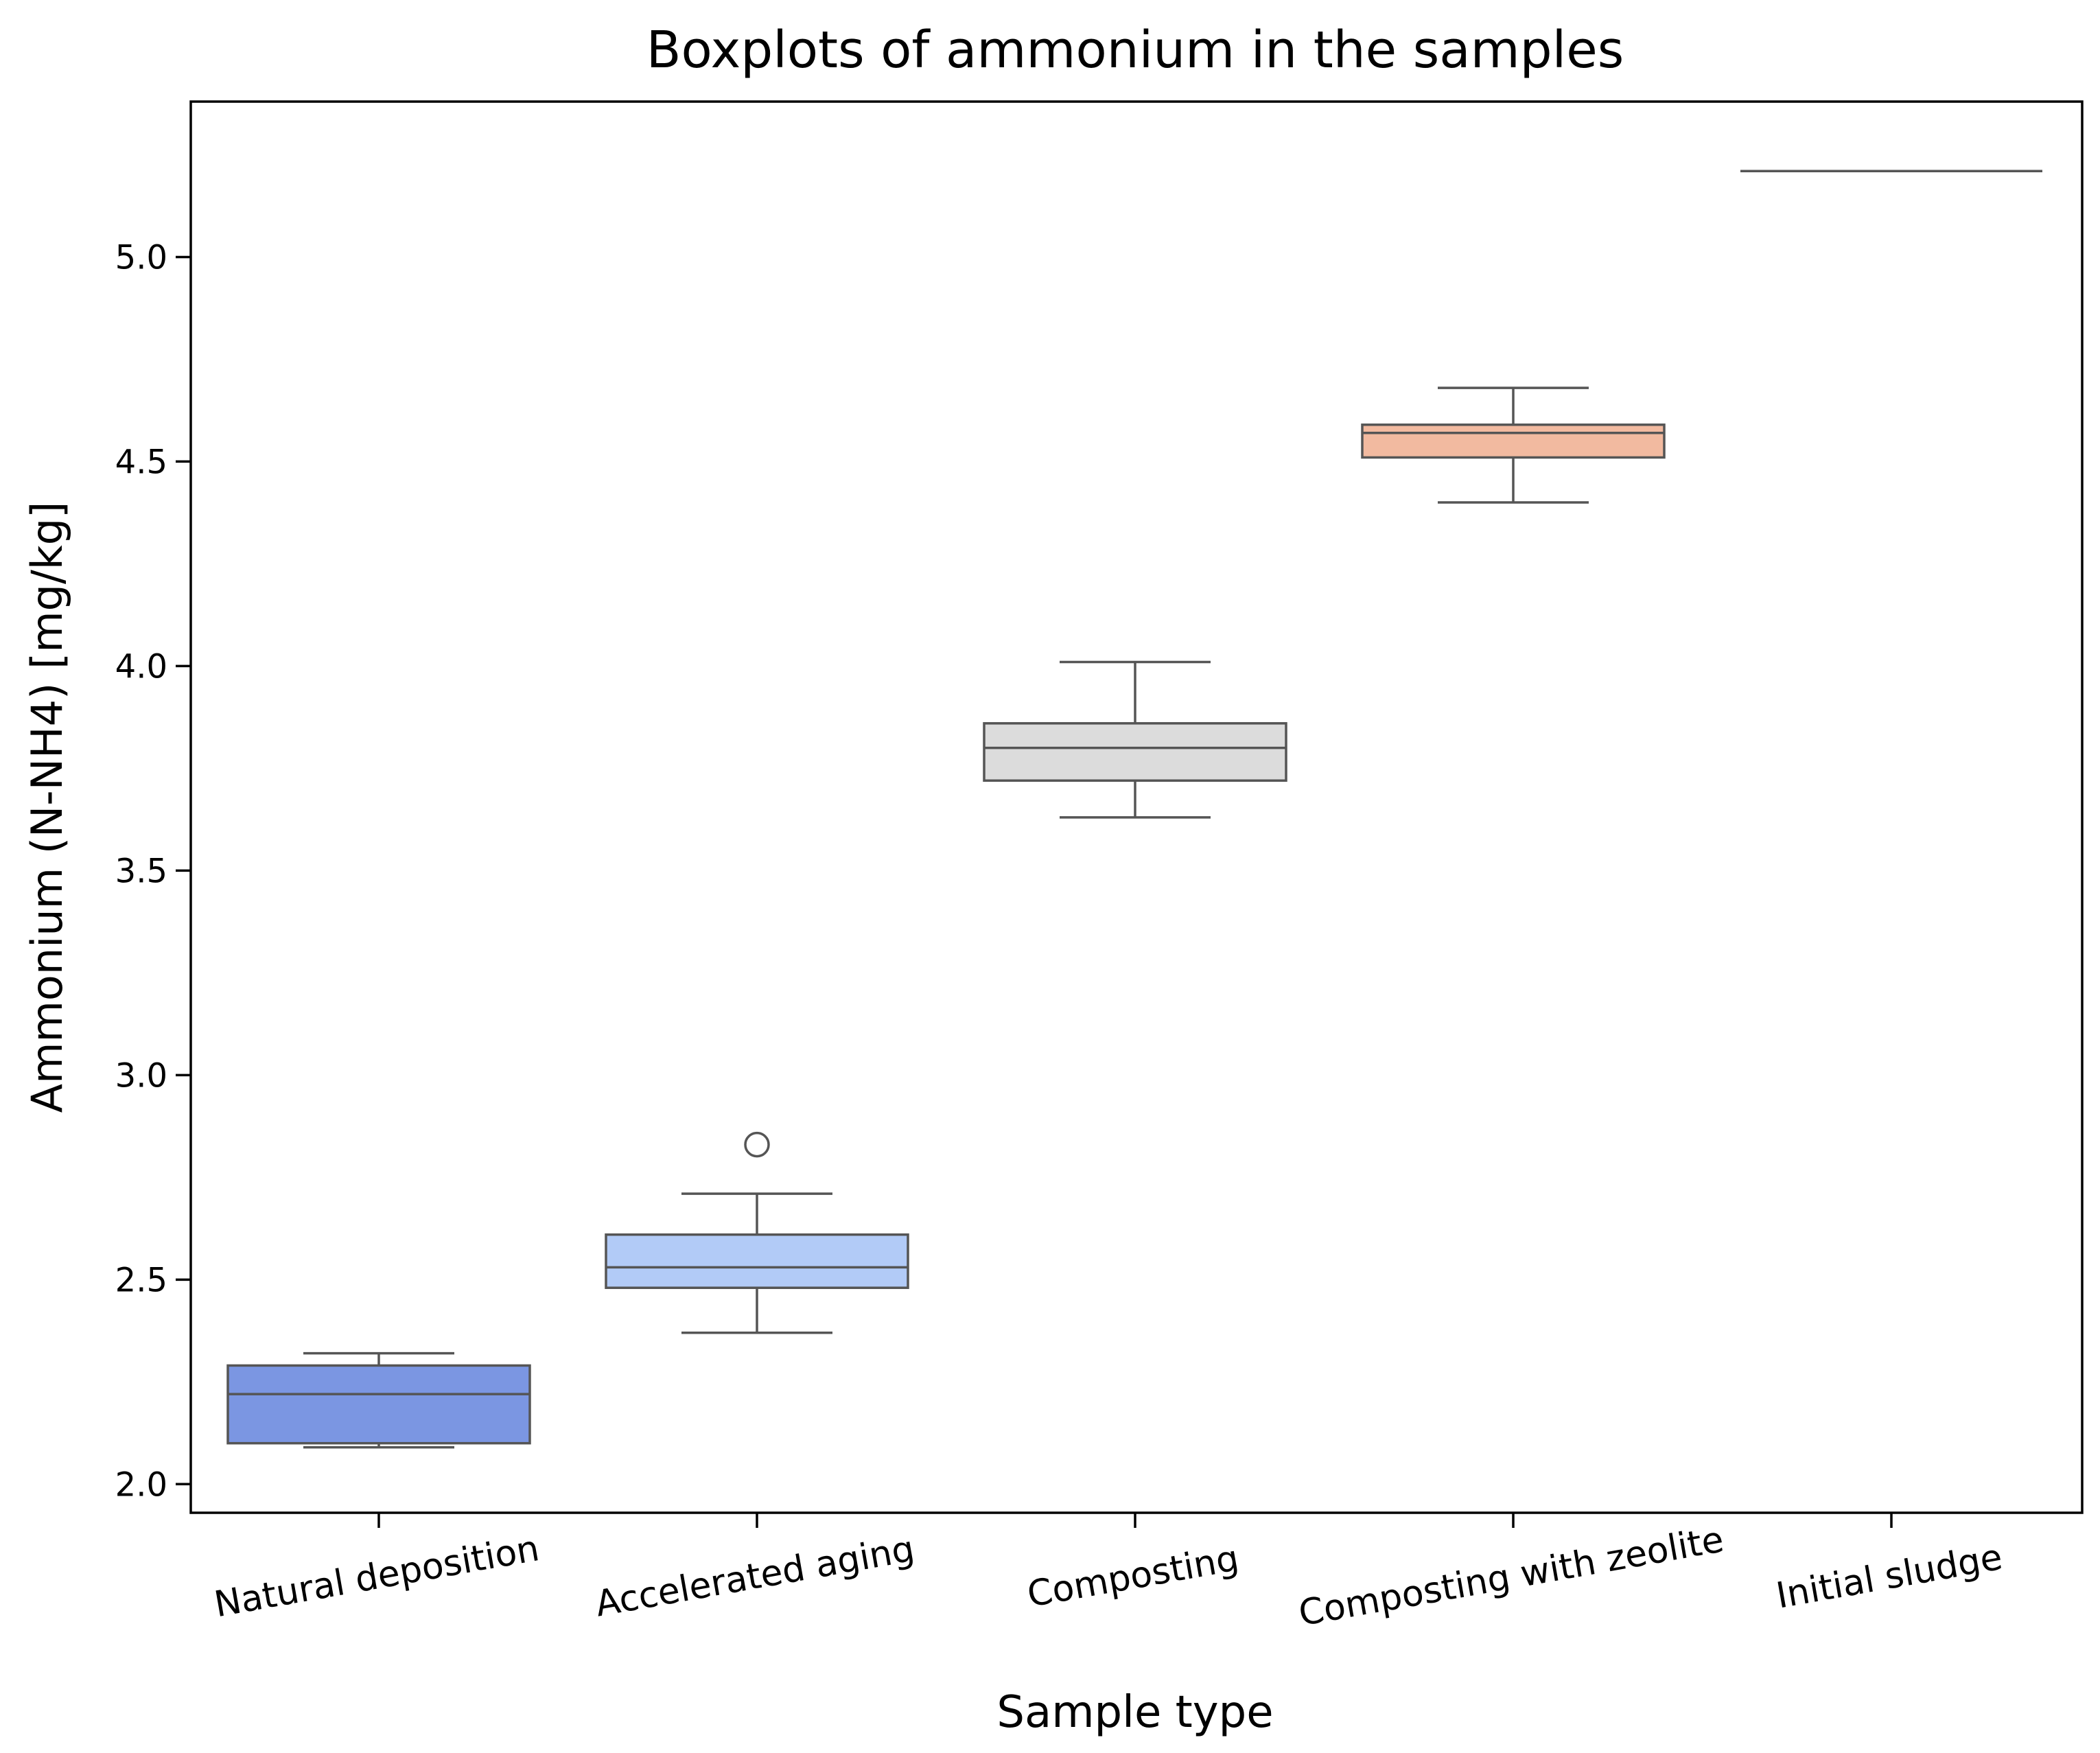 The height and width of the screenshot is (1753, 2100). What do you see at coordinates (141, 1484) in the screenshot?
I see `y-tick-label: 2.0` at bounding box center [141, 1484].